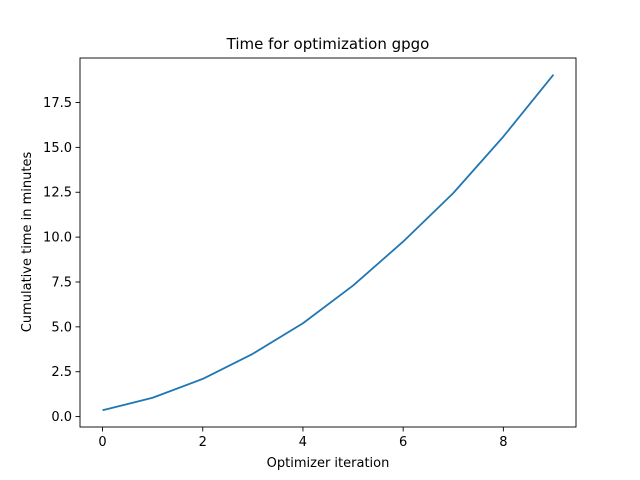 The width and height of the screenshot is (640, 480). Describe the element at coordinates (303, 442) in the screenshot. I see `x-tick-label: 4` at that location.